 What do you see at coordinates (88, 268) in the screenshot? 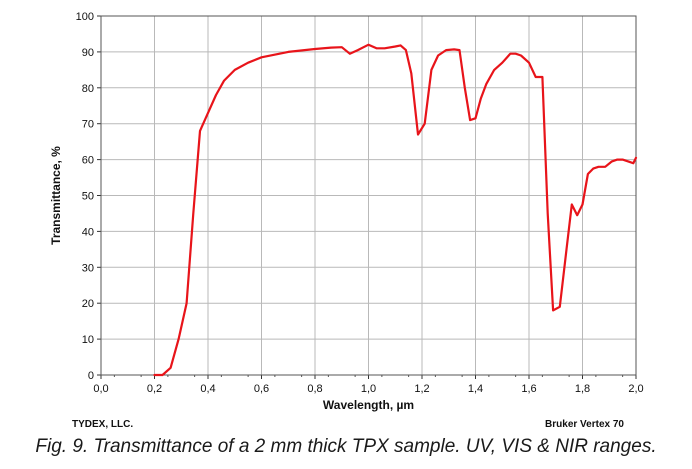
I see `y-tick-label: 30` at bounding box center [88, 268].